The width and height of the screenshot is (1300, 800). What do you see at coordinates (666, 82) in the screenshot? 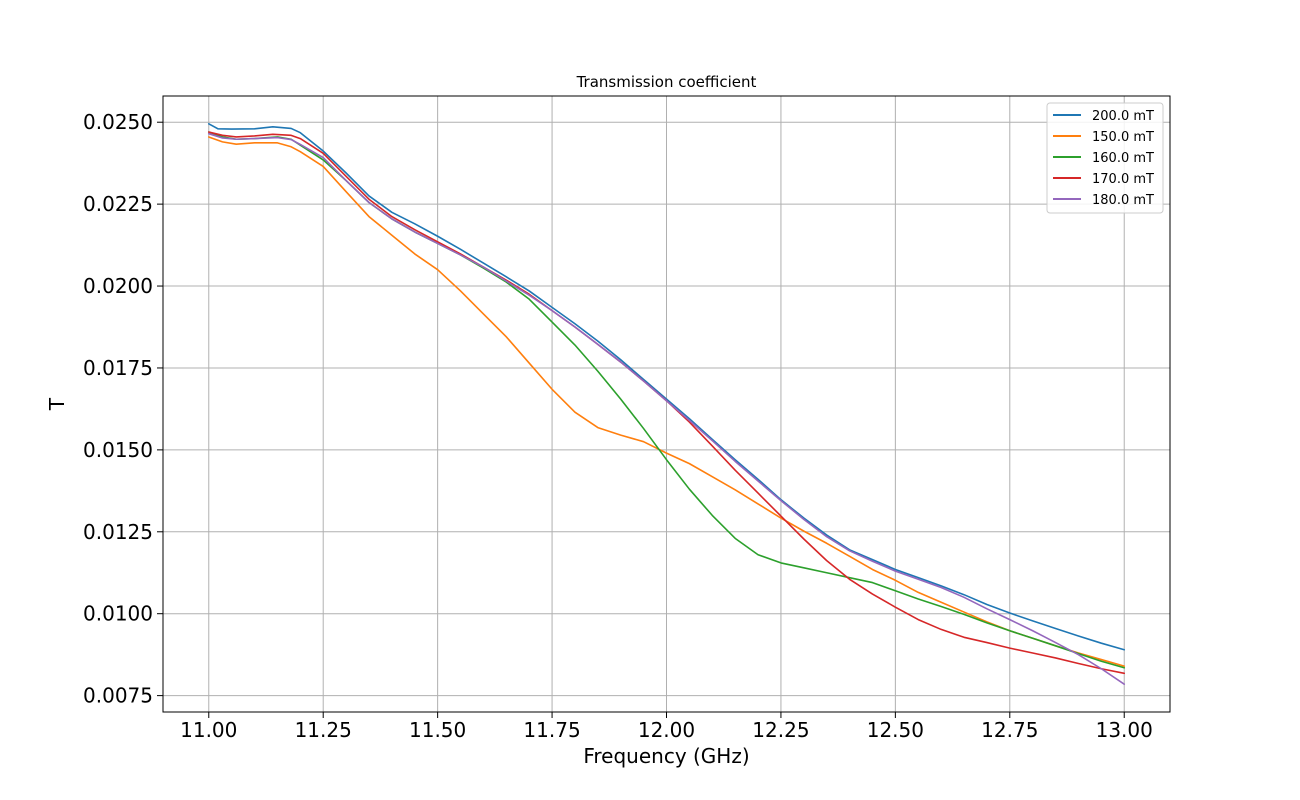
I see `chart-title: Transmission coefficient` at bounding box center [666, 82].